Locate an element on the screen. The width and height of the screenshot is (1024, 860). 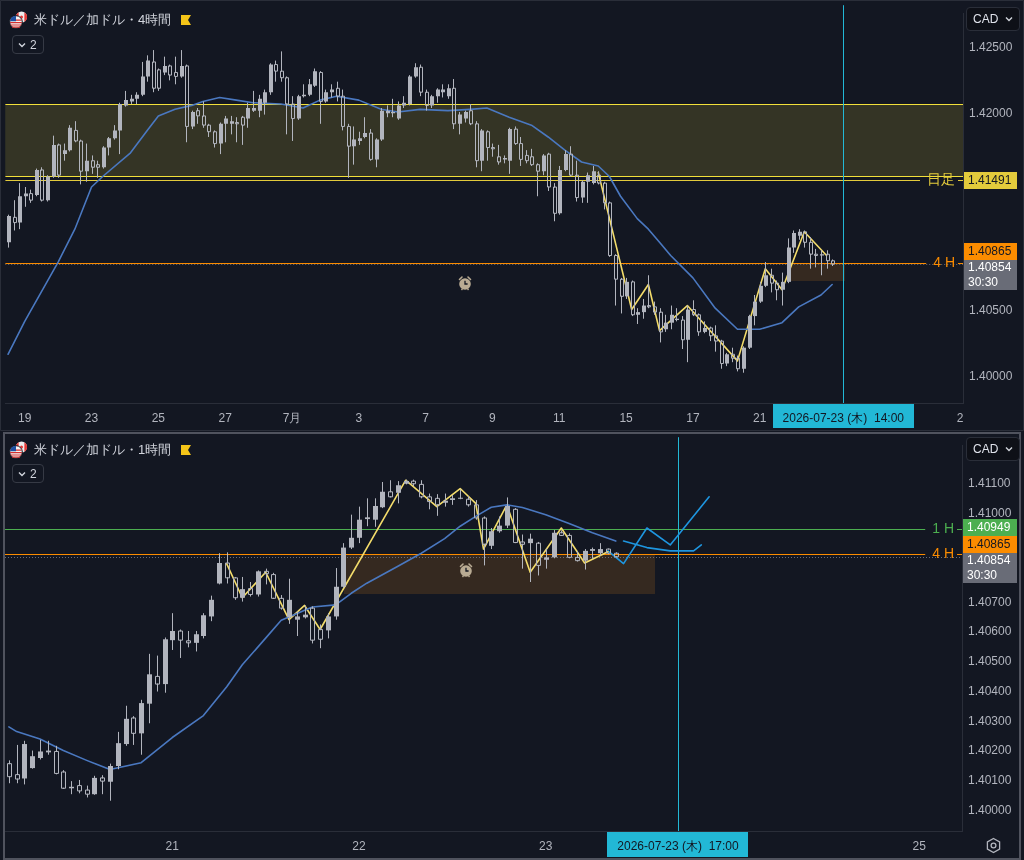
x-tick-label: 27 is located at coordinates (225, 417).